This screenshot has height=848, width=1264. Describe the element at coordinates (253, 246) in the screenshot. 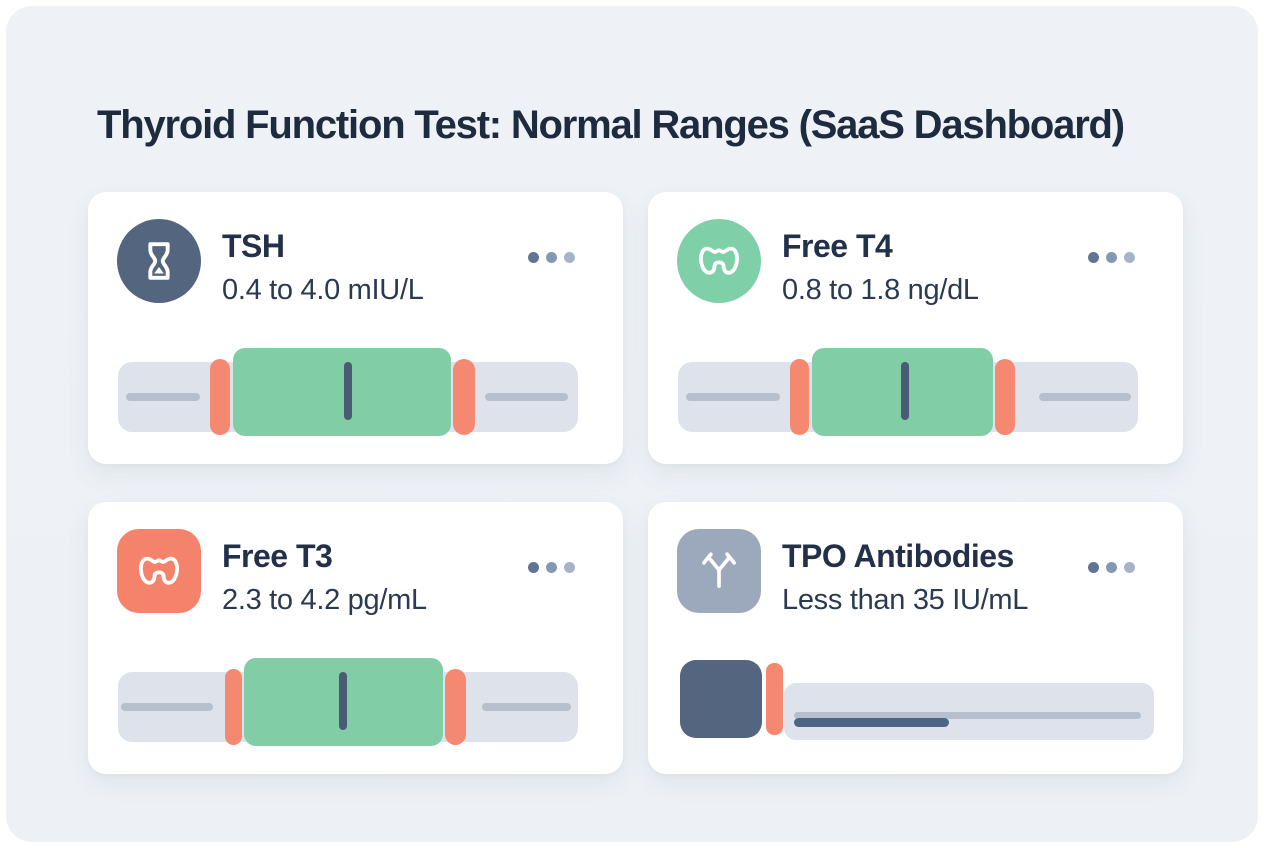

I see `card-title: TSH` at that location.